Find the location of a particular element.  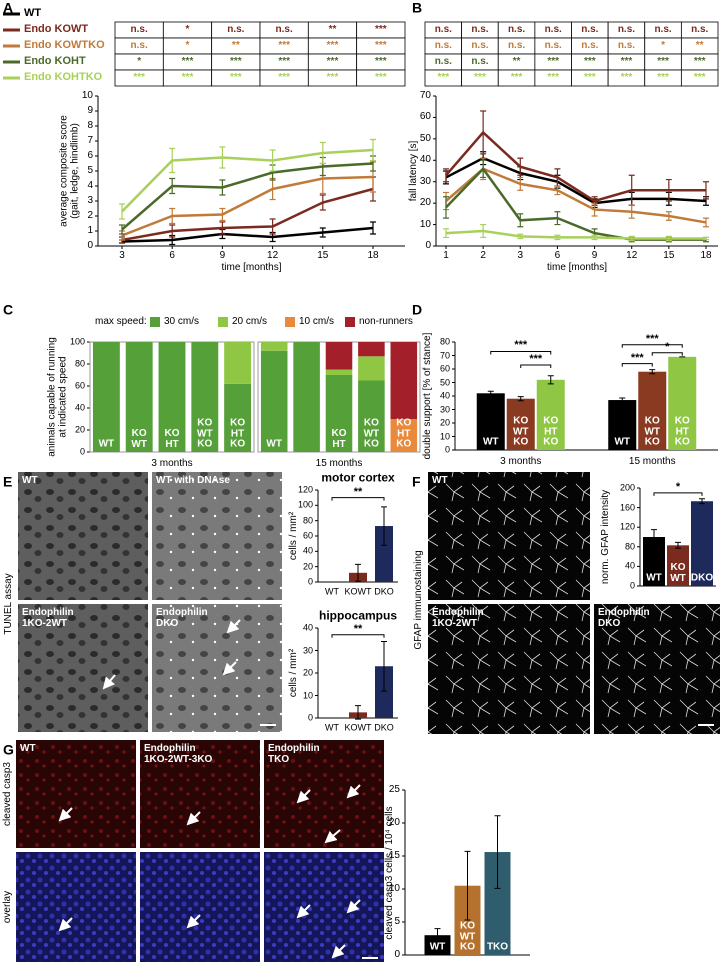

y-tick-label: 80 is located at coordinates (444, 341).